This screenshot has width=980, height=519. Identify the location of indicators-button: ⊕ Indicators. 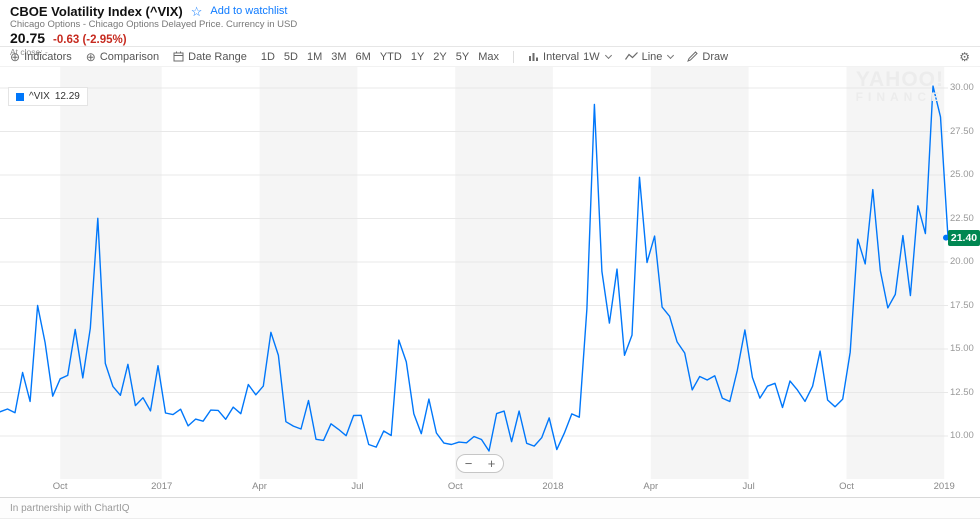
(41, 57).